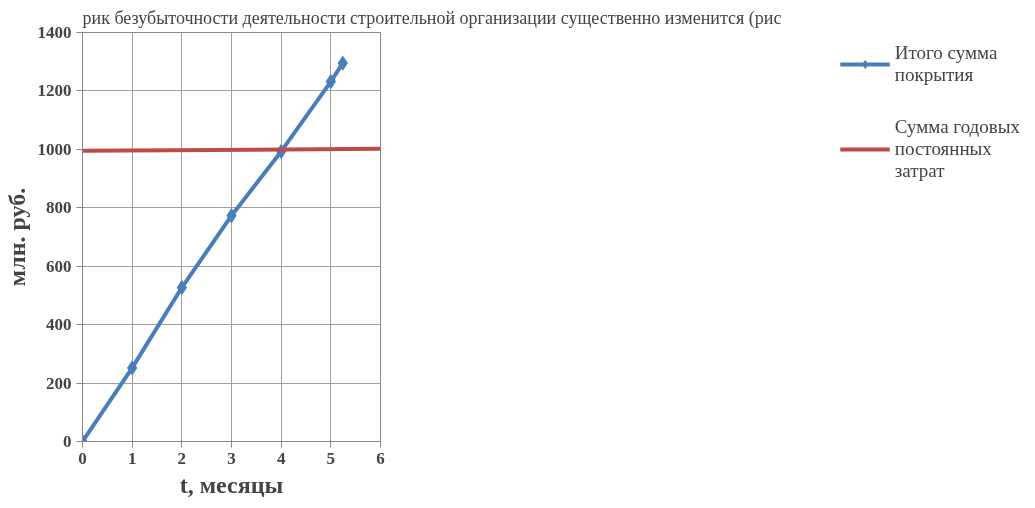  What do you see at coordinates (16, 237) in the screenshot?
I see `y-axis-title: млн. руб.` at bounding box center [16, 237].